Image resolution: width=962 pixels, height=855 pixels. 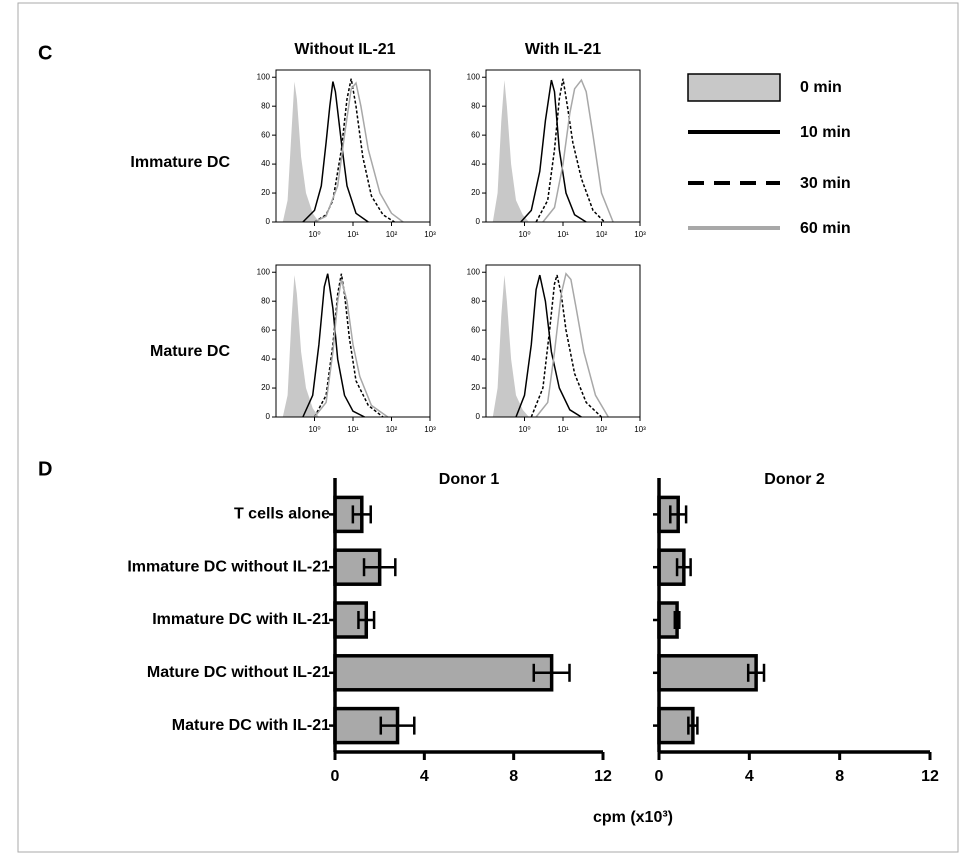 What do you see at coordinates (825, 183) in the screenshot?
I see `legend-label: 30 min` at bounding box center [825, 183].